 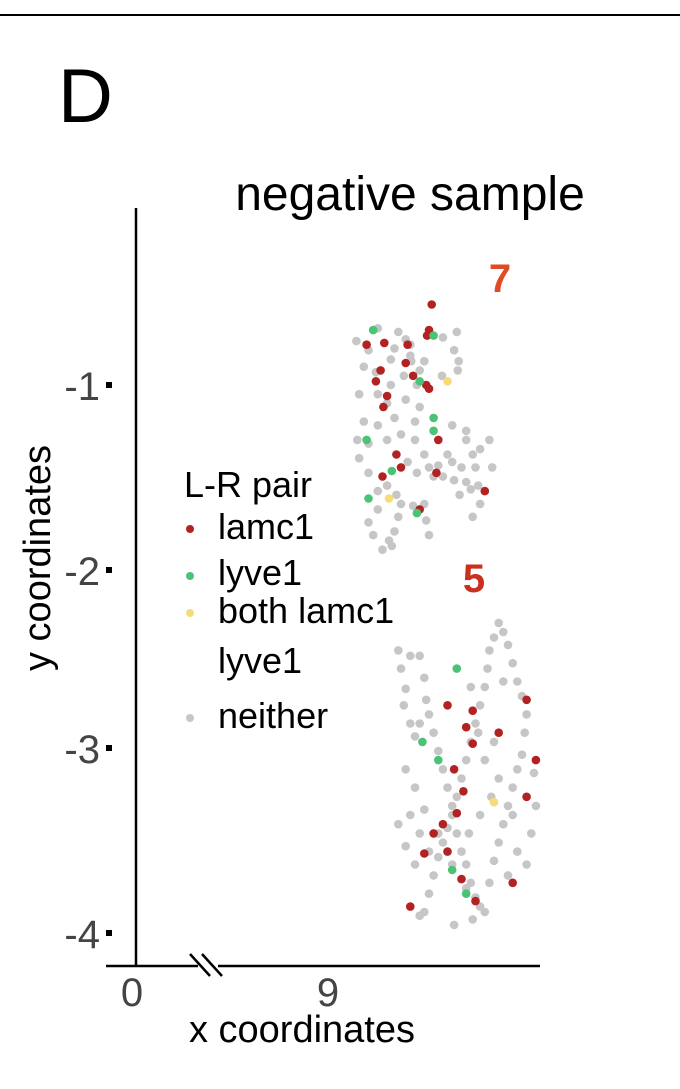 What do you see at coordinates (82, 935) in the screenshot?
I see `y-tick-label: -4` at bounding box center [82, 935].